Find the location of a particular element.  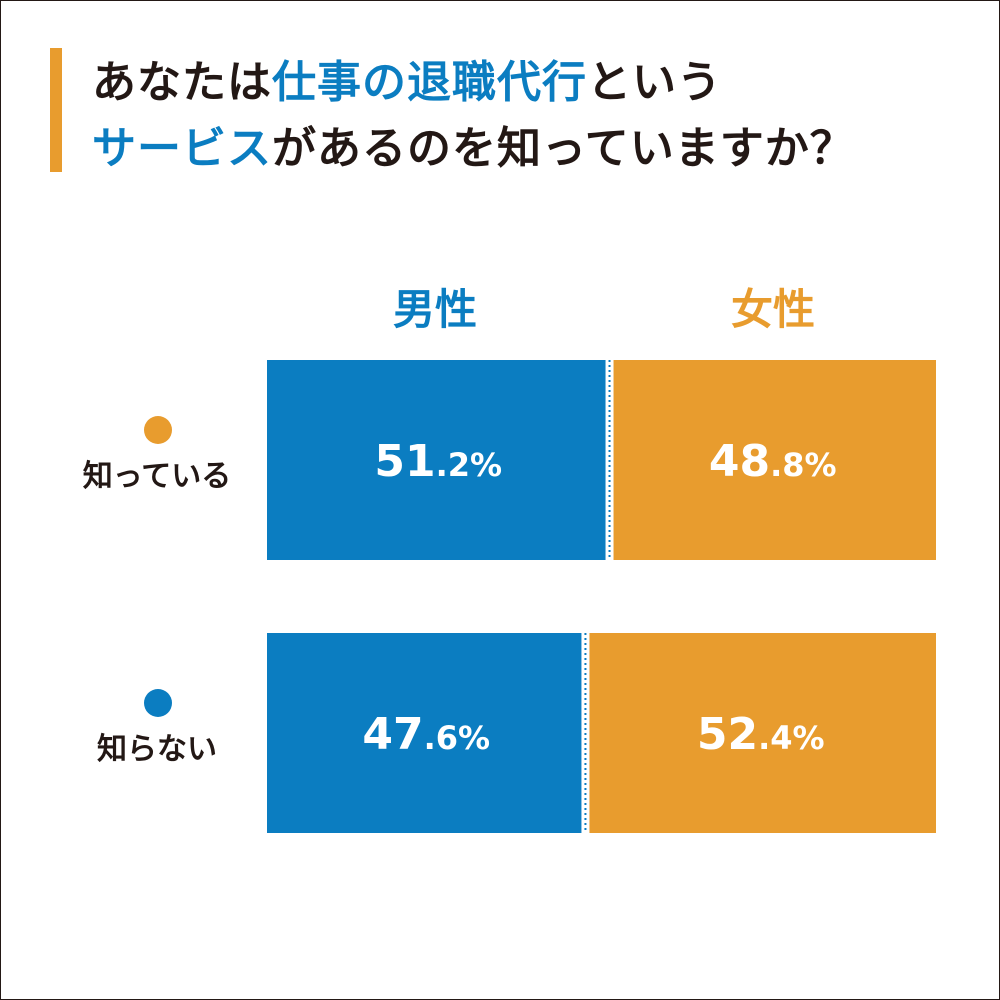

data-label: 47.6% is located at coordinates (426, 734).